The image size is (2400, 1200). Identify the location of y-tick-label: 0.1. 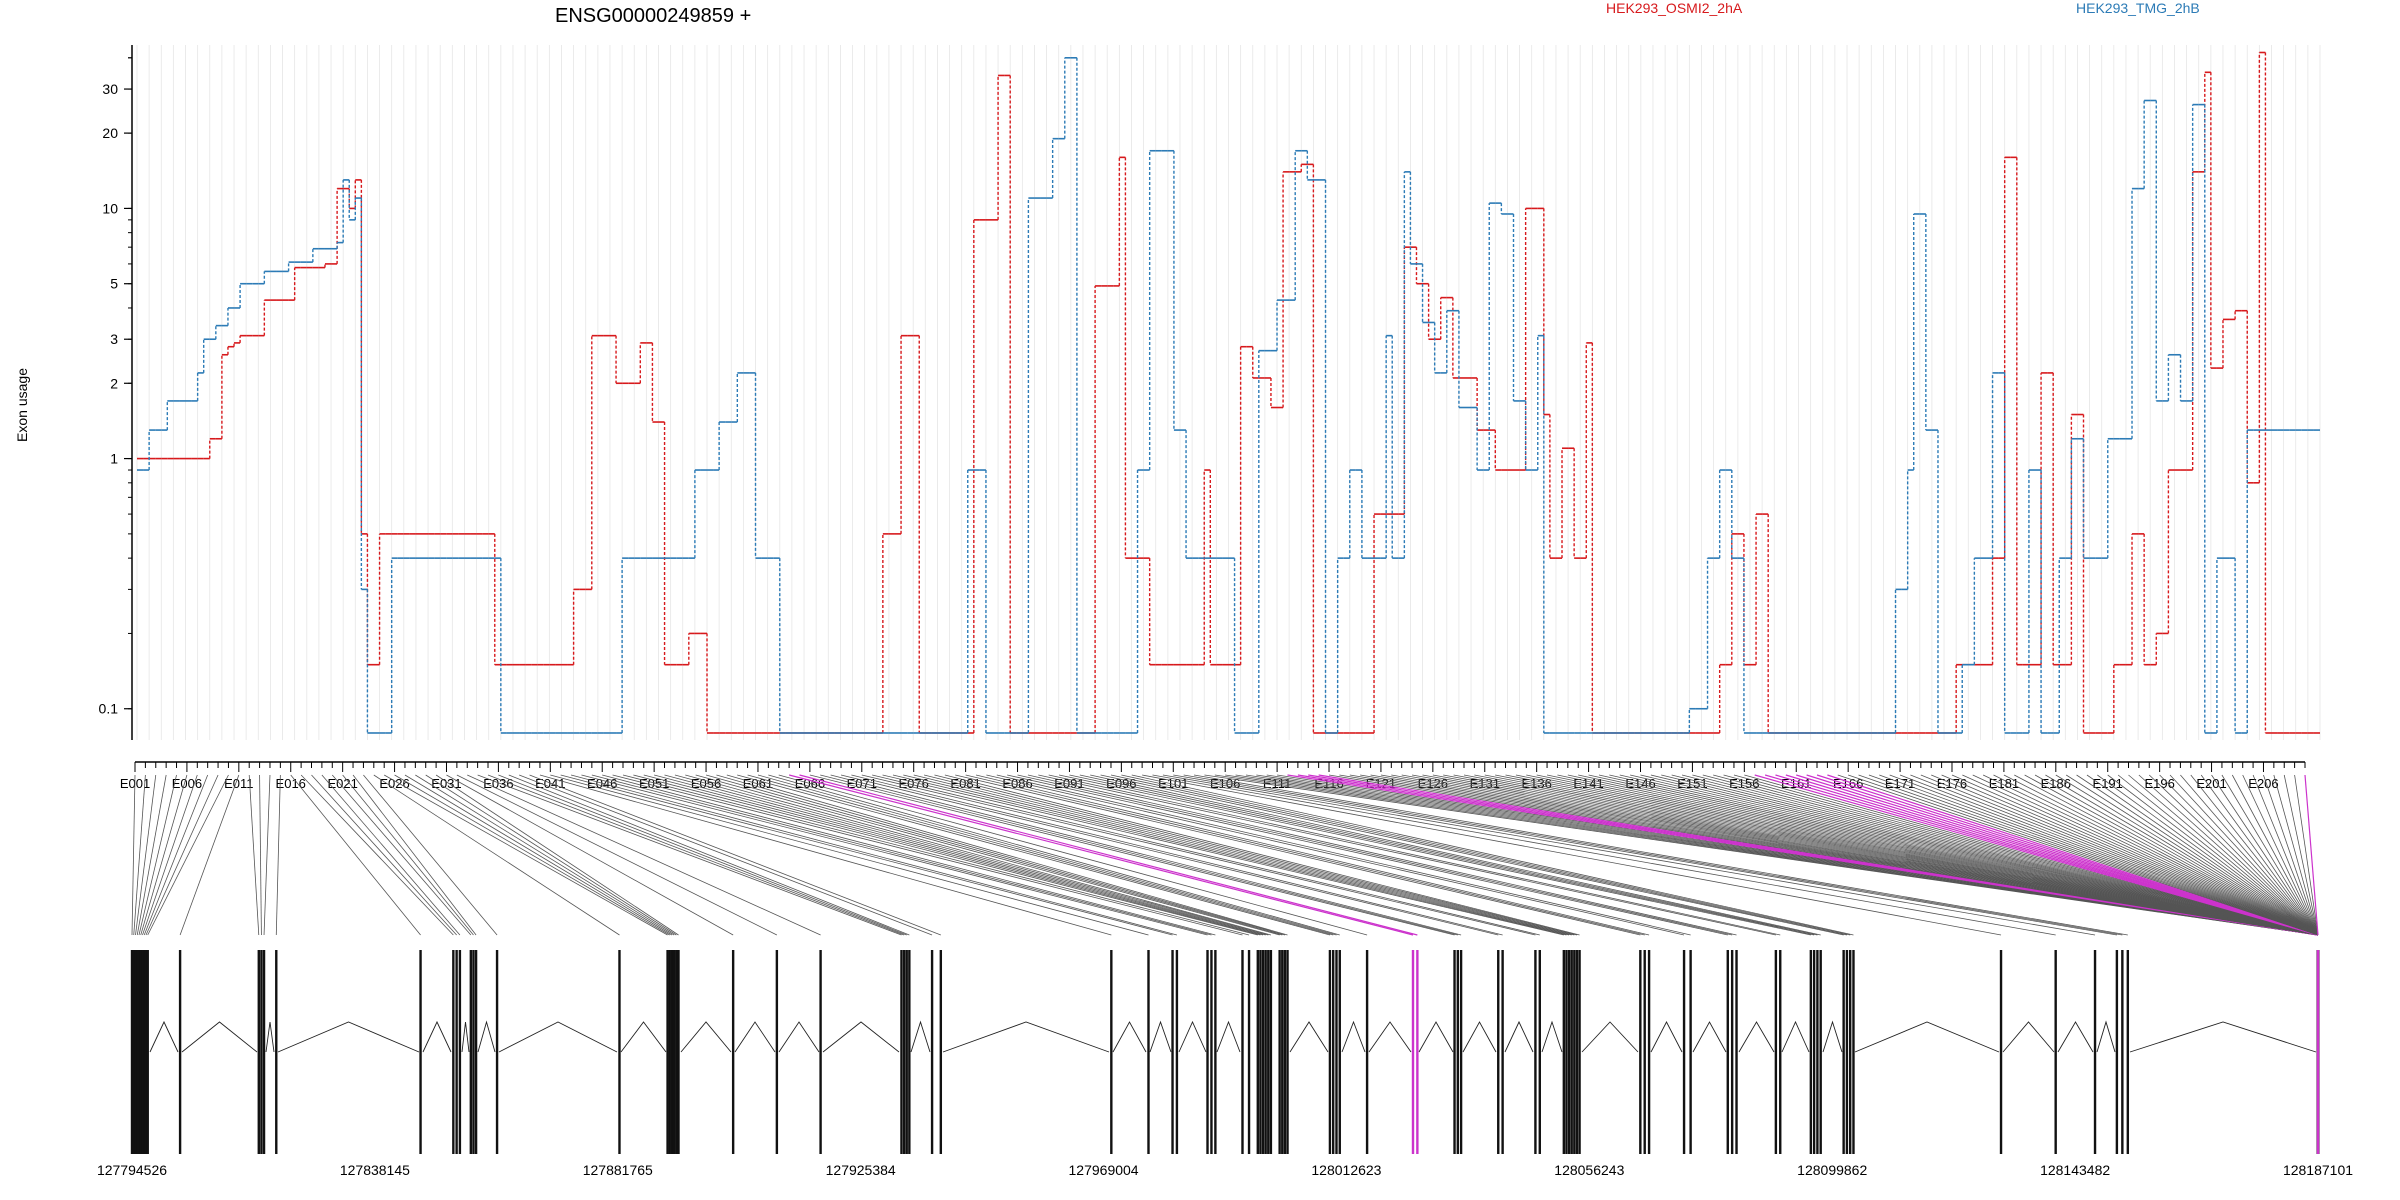
(109, 709).